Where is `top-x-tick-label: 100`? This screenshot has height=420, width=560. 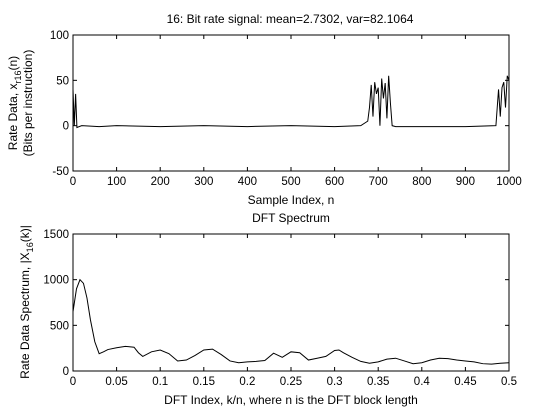
top-x-tick-label: 100 is located at coordinates (116, 182).